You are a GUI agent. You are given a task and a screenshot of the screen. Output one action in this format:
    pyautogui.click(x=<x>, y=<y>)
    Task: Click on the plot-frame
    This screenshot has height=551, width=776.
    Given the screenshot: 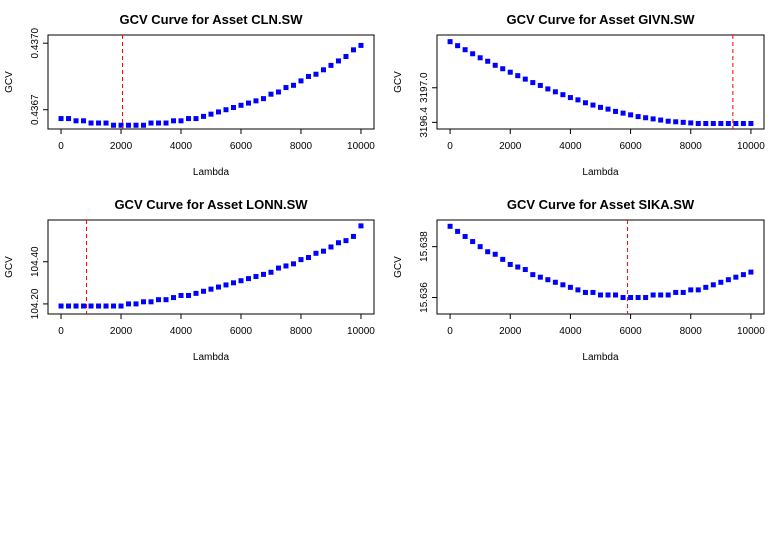 What is the action you would take?
    pyautogui.click(x=600, y=82)
    